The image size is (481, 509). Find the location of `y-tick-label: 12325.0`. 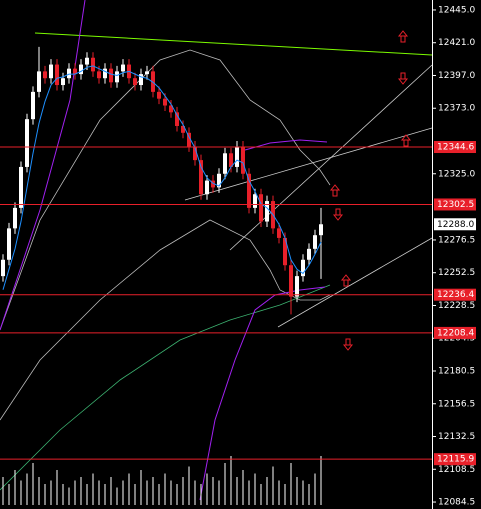

y-tick-label: 12325.0 is located at coordinates (456, 174).